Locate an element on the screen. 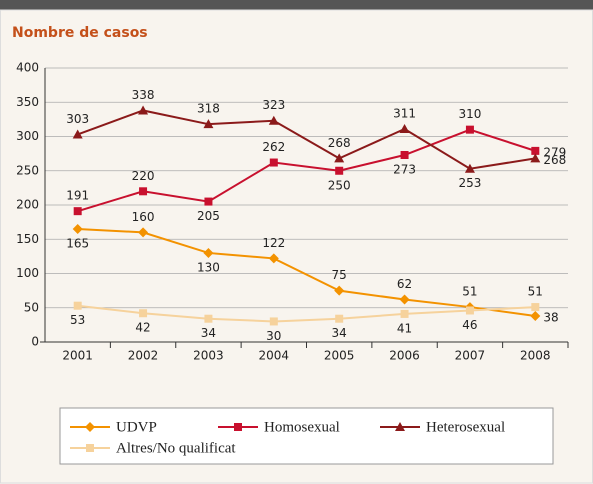 The width and height of the screenshot is (593, 484). data-label: 53 is located at coordinates (77, 320).